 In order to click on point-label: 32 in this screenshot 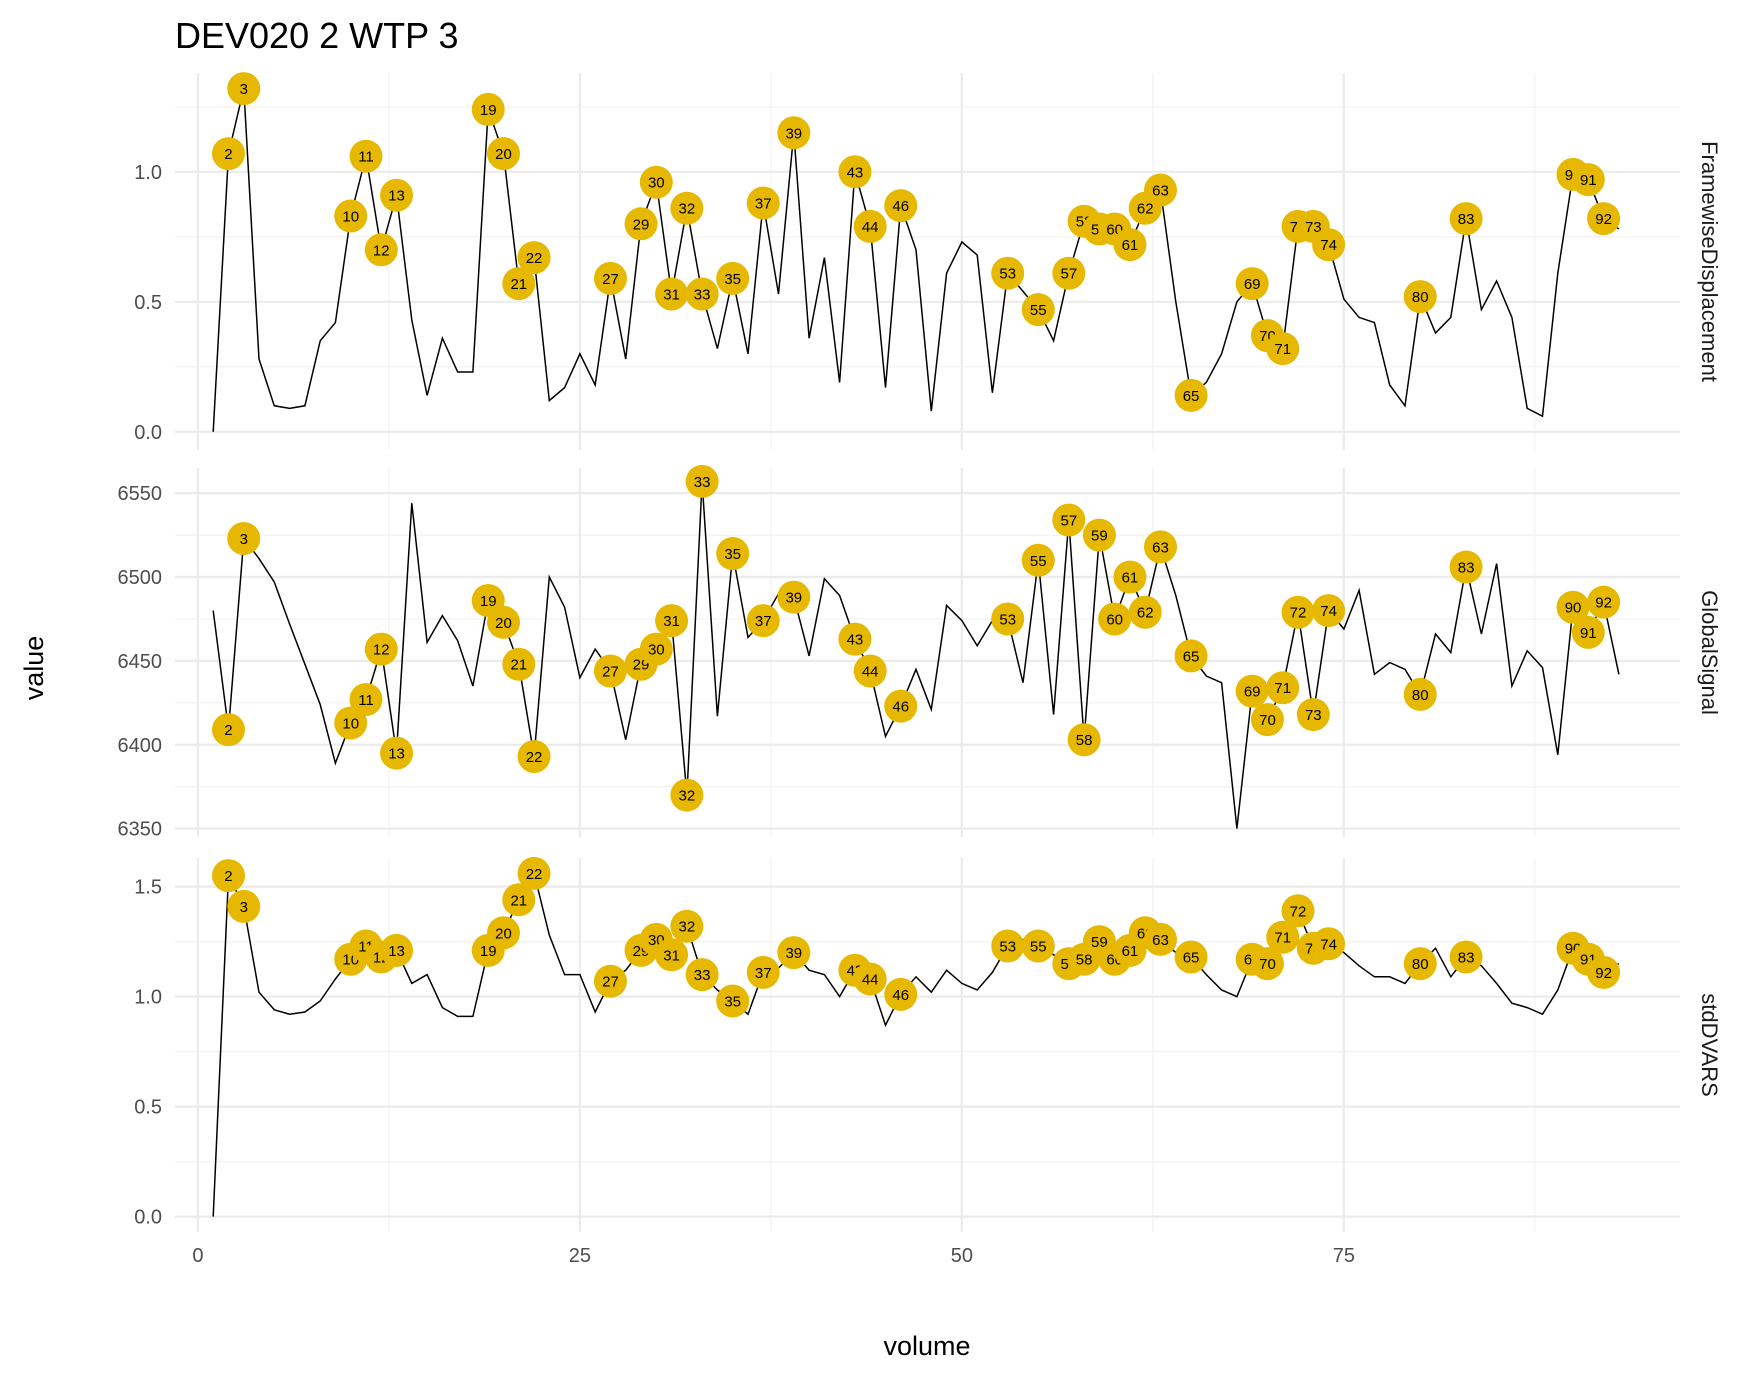, I will do `click(687, 209)`.